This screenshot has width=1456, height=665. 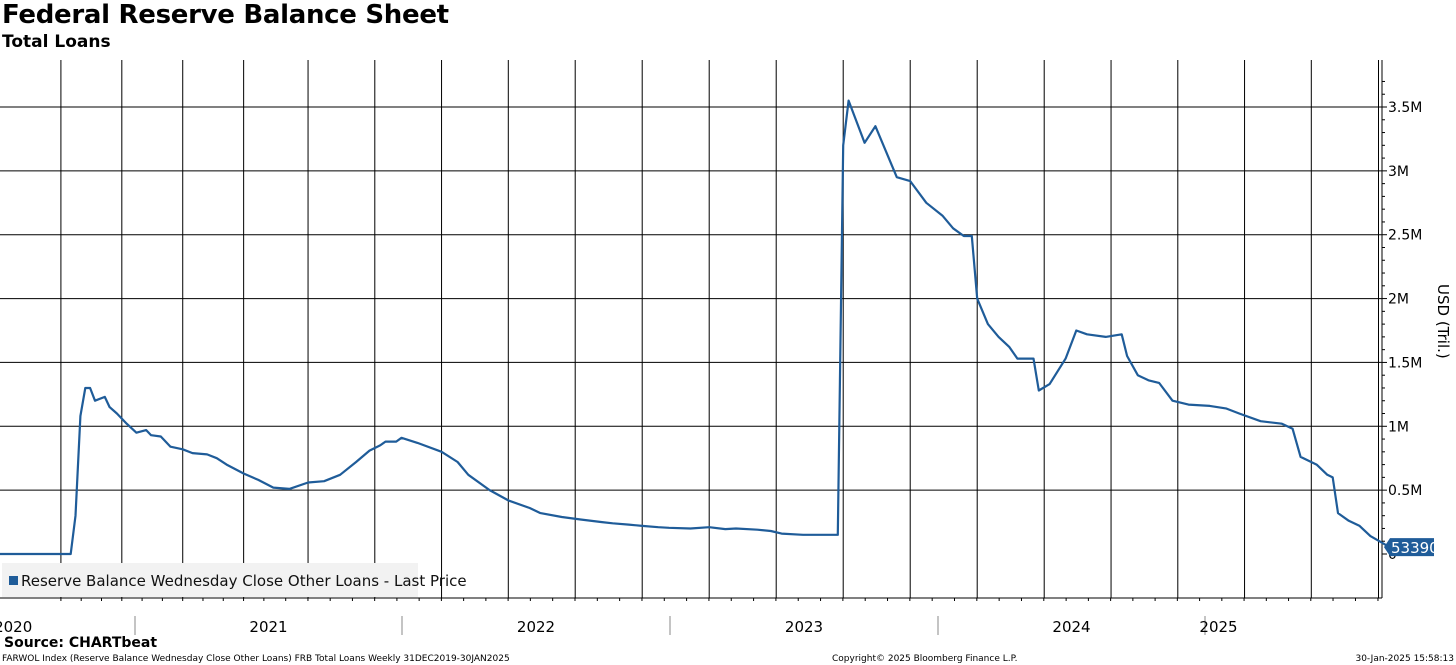 What do you see at coordinates (804, 627) in the screenshot?
I see `x-year-label: 2023` at bounding box center [804, 627].